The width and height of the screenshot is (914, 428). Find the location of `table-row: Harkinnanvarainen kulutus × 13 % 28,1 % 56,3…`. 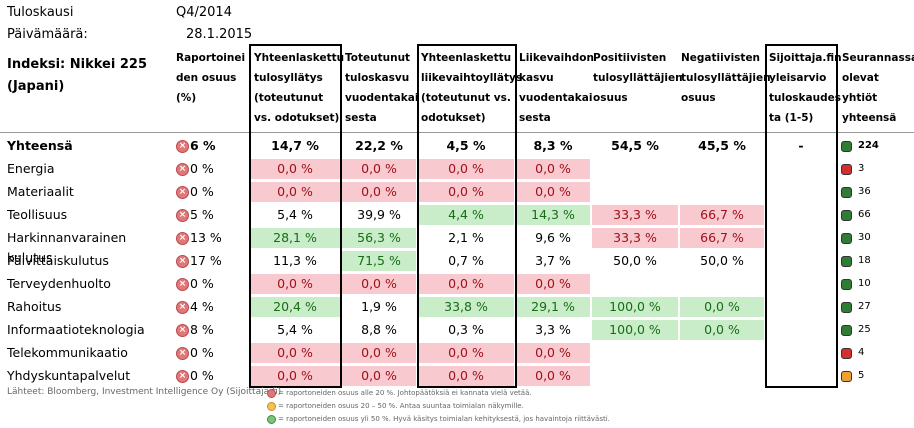

table-row: Harkinnanvarainen kulutus × 13 % 28,1 % 56,3… is located at coordinates (457, 245).